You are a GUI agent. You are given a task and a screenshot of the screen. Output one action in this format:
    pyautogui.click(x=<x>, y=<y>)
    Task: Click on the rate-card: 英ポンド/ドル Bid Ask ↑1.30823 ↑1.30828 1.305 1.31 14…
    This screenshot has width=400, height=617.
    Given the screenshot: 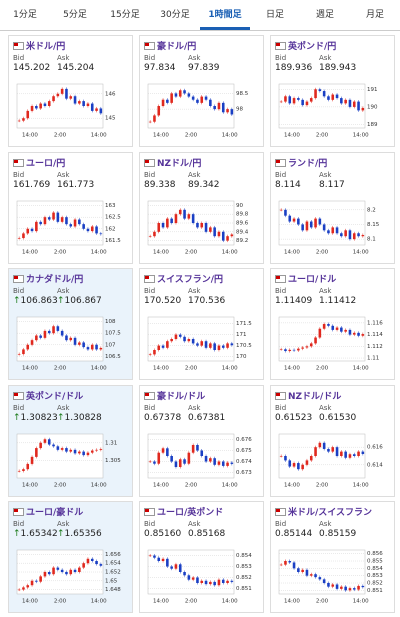 What is the action you would take?
    pyautogui.click(x=70, y=440)
    